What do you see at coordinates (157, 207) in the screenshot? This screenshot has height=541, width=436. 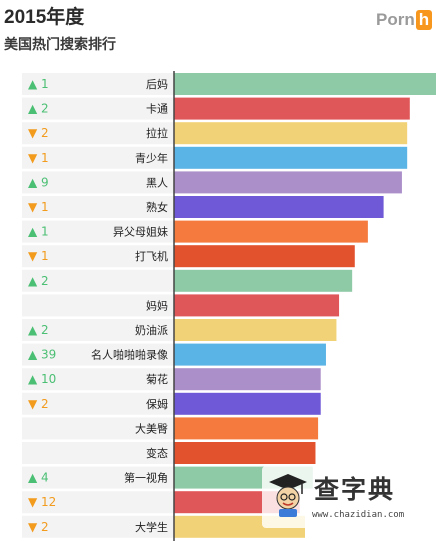 I see `category-label: 熟女` at bounding box center [157, 207].